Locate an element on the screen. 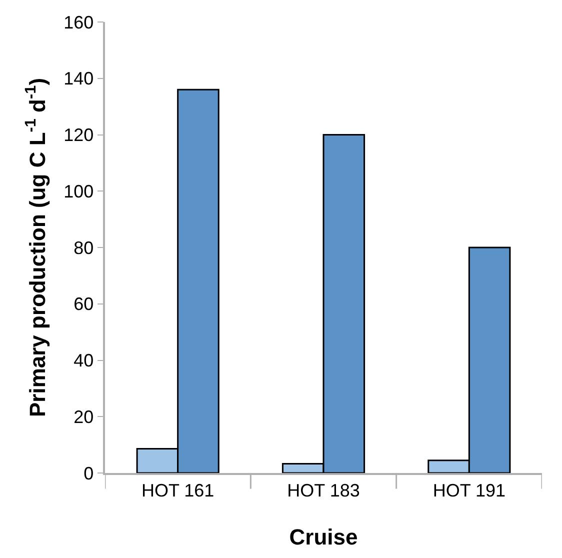 The width and height of the screenshot is (562, 558). y-tick-label: 40 is located at coordinates (84, 360).